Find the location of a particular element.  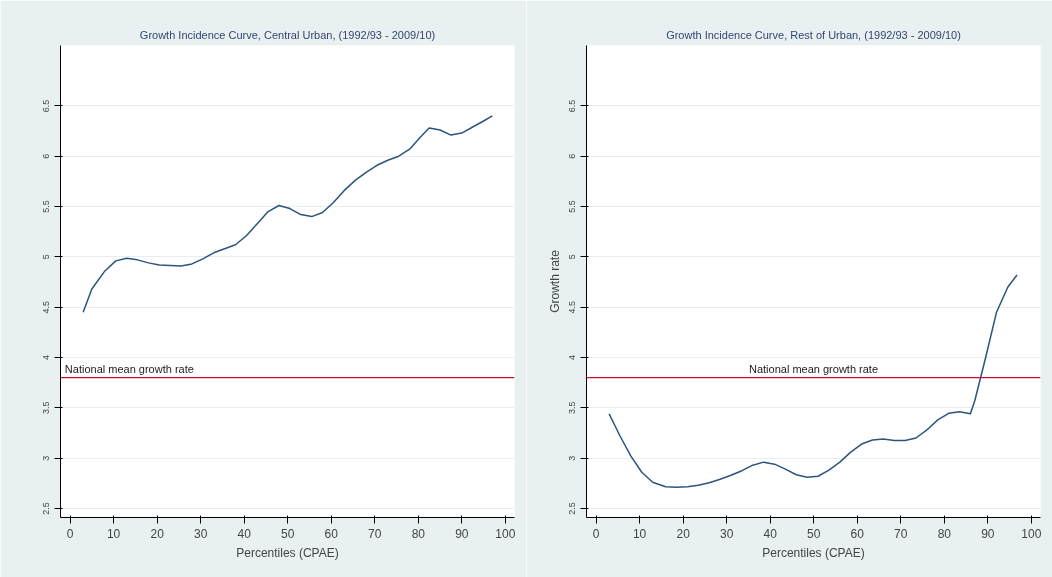

chart-title: Growth Incidence Curve, Rest of Urban, (1992/93 - 2009/10) is located at coordinates (813, 34).